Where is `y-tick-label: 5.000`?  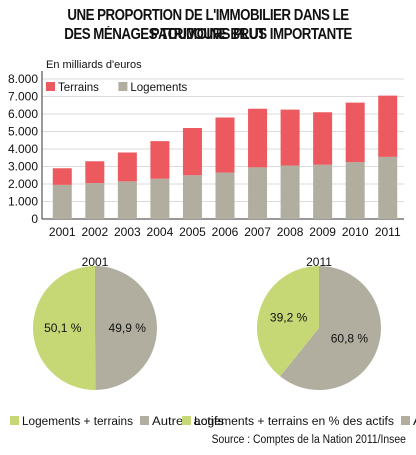
y-tick-label: 5.000 is located at coordinates (23, 132).